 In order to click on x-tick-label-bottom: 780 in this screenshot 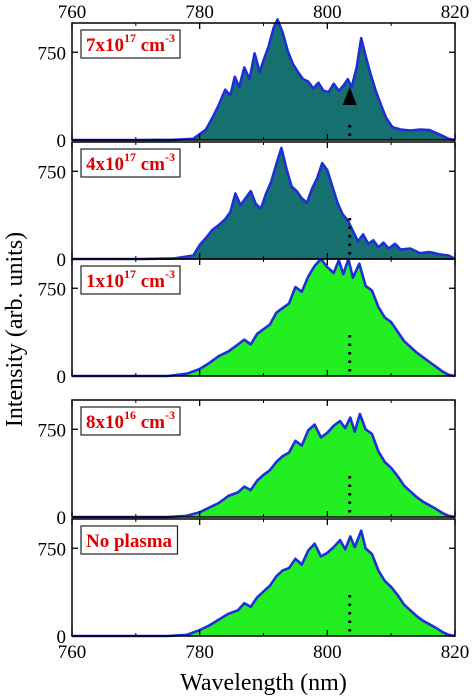, I will do `click(199, 652)`.